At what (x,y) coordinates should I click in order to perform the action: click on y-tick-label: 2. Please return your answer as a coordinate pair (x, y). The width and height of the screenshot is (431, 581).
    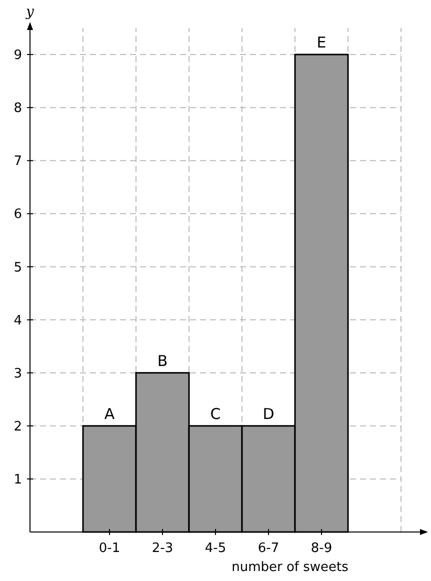
    Looking at the image, I should click on (18, 426).